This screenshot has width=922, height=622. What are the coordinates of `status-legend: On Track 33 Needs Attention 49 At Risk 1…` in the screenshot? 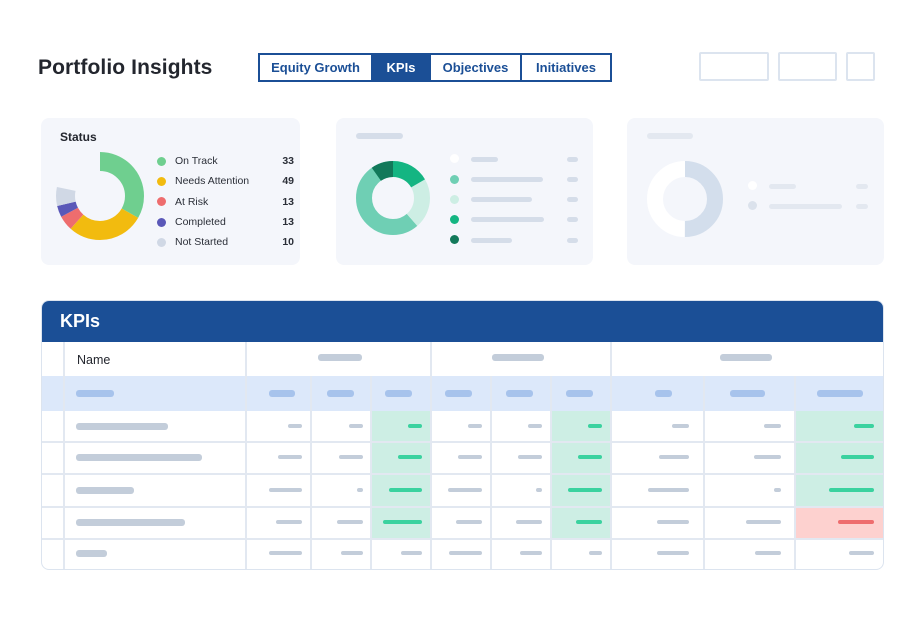 It's located at (225, 201).